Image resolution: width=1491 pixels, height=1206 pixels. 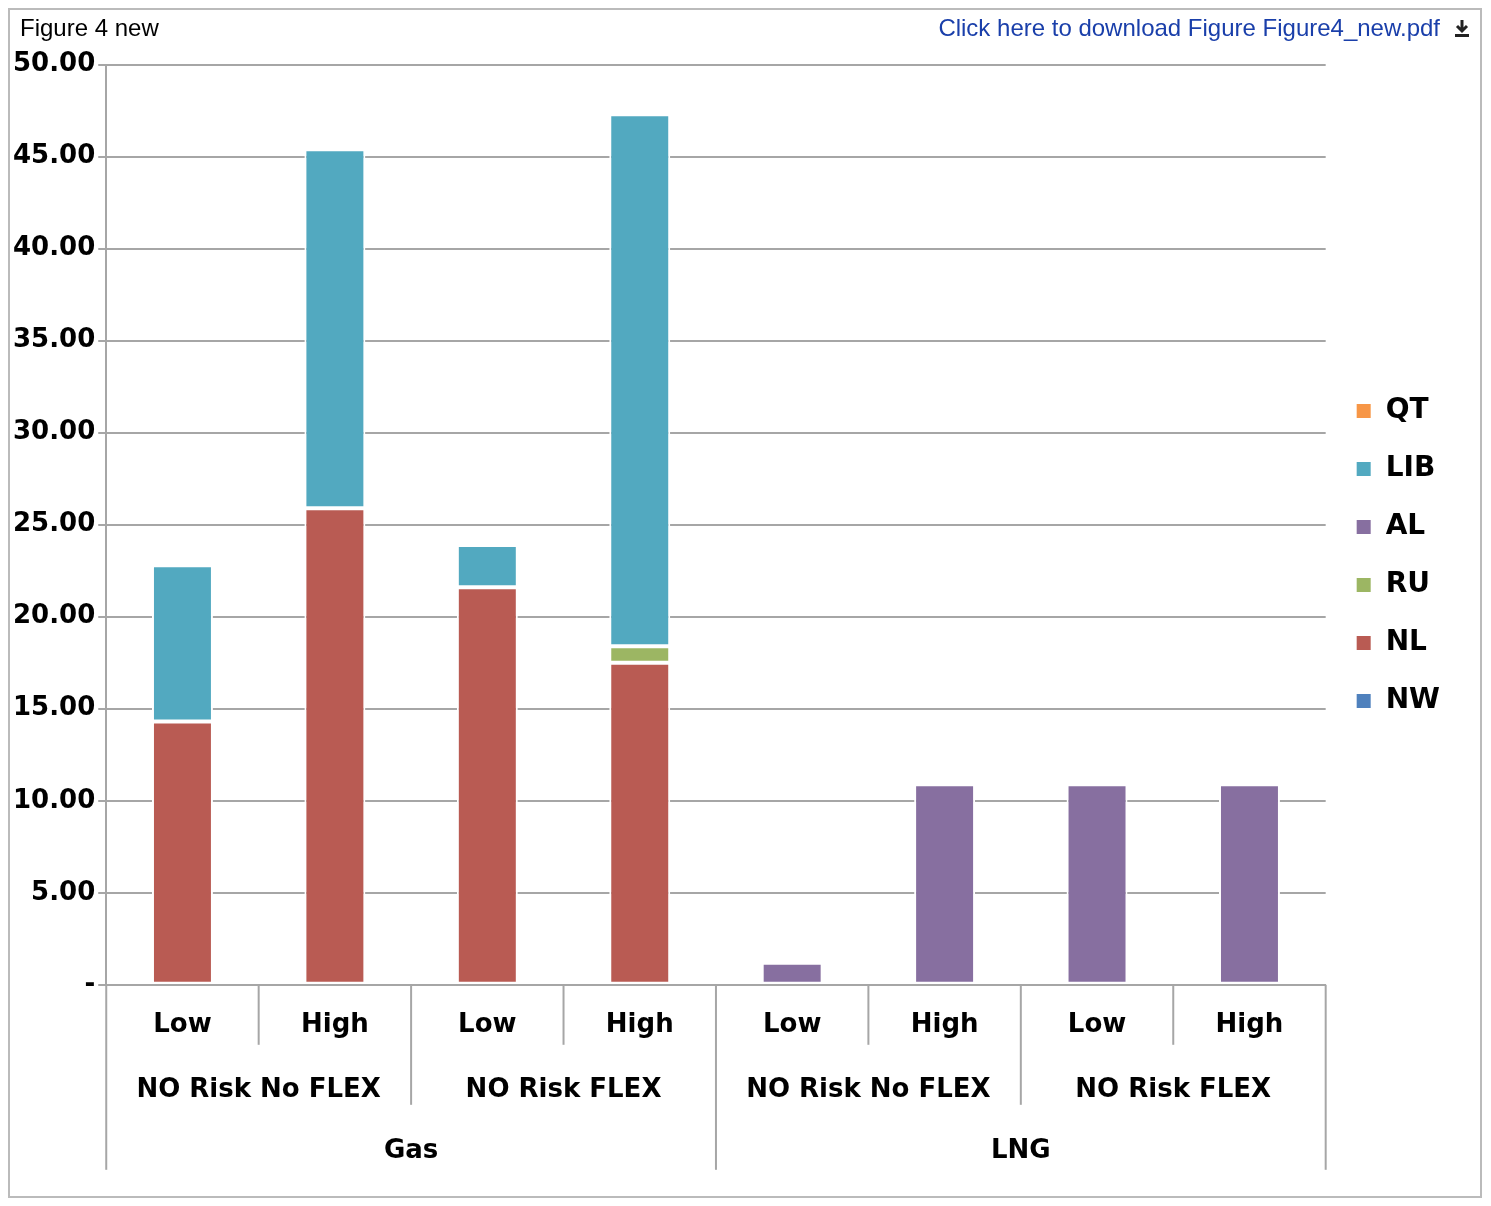 What do you see at coordinates (54, 430) in the screenshot?
I see `y-tick-label: 30.00` at bounding box center [54, 430].